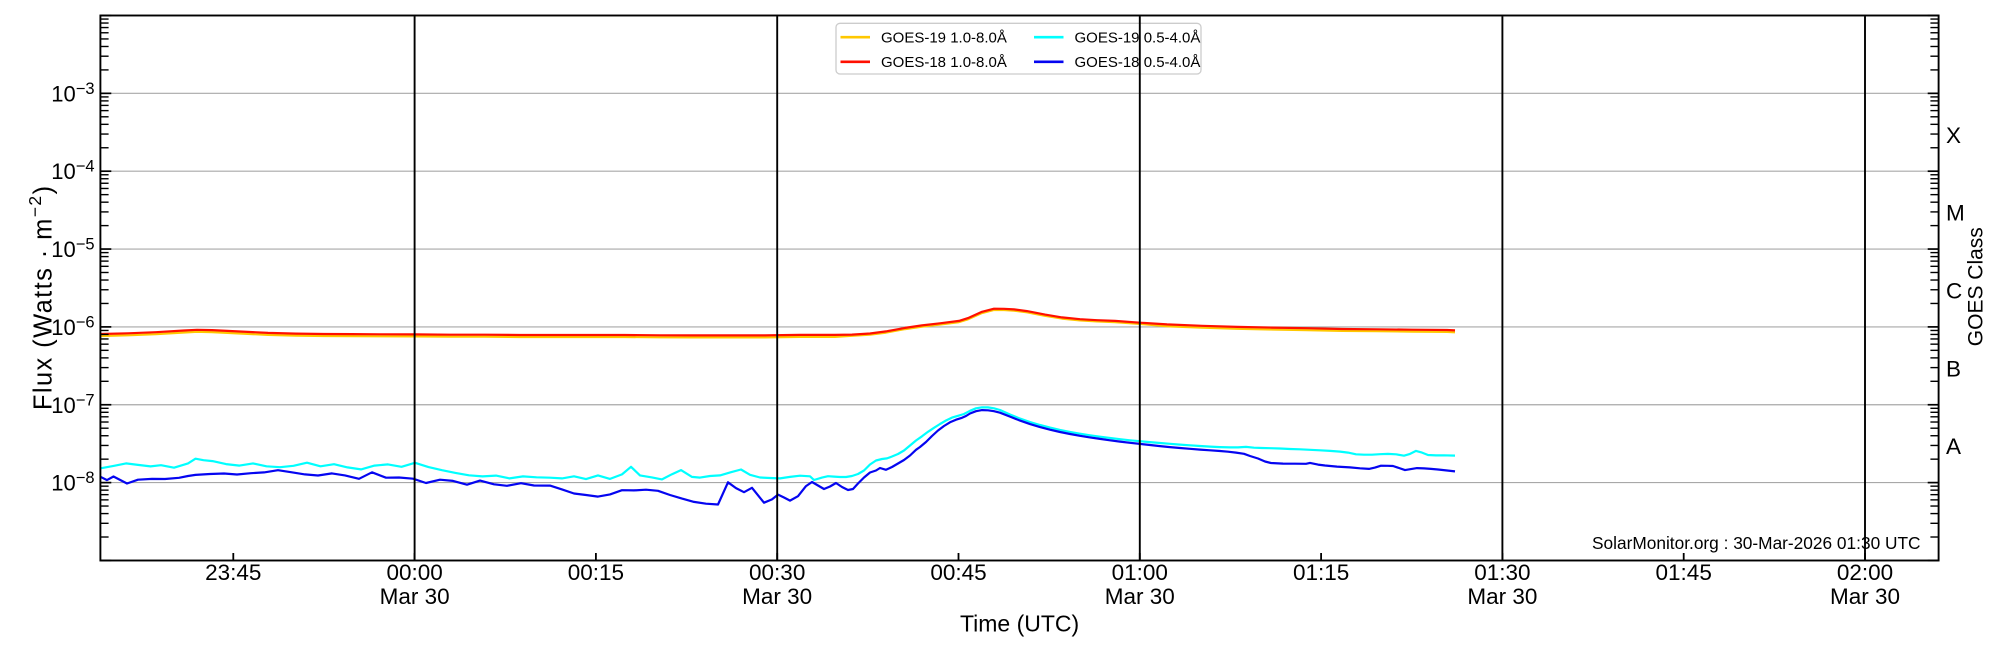  Describe the element at coordinates (1138, 62) in the screenshot. I see `svg-text: GOES-18 0.5-4.0Å` at that location.